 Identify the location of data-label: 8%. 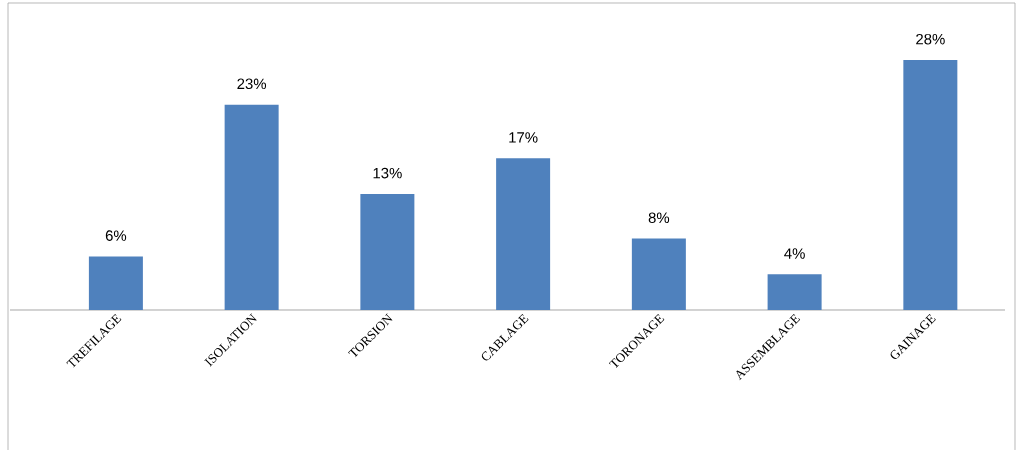
(659, 218).